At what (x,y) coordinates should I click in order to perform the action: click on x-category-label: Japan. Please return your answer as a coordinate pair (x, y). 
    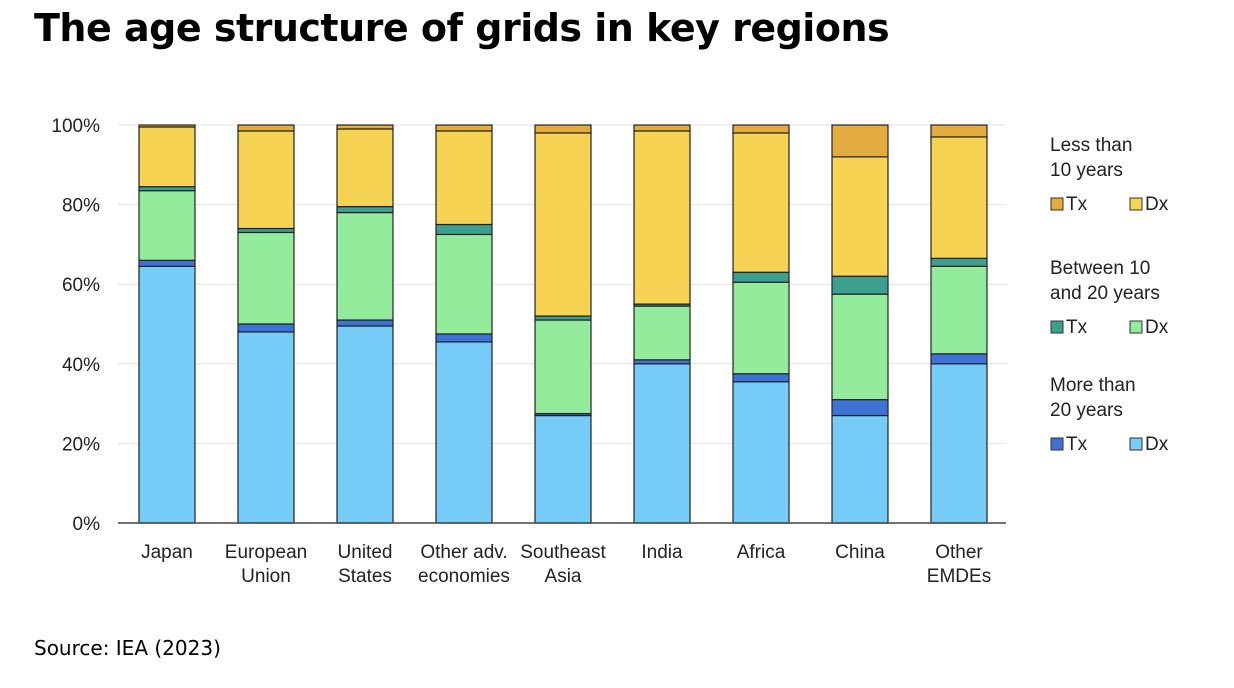
    Looking at the image, I should click on (167, 552).